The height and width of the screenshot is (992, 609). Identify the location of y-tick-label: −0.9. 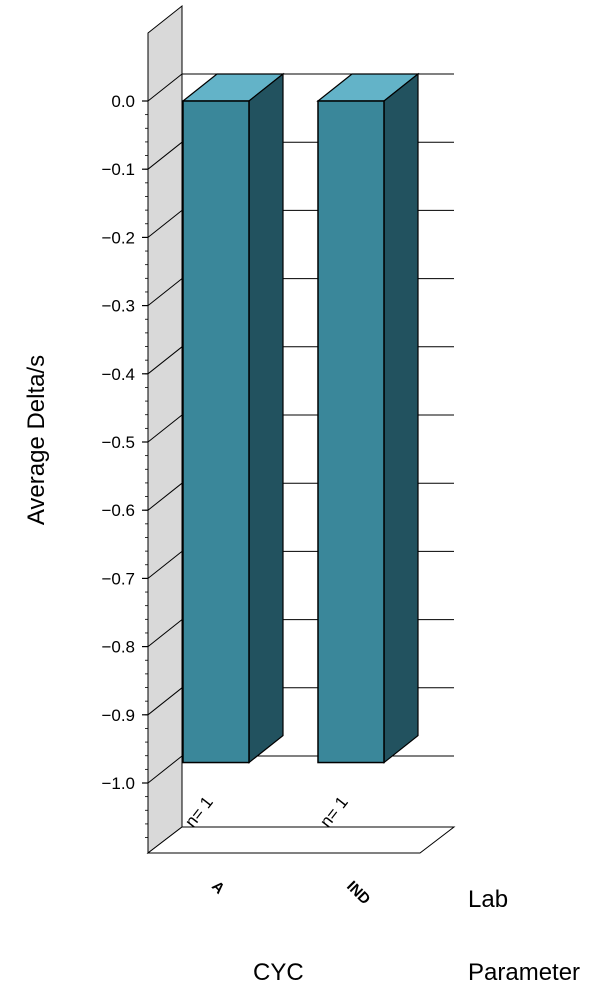
(118, 715).